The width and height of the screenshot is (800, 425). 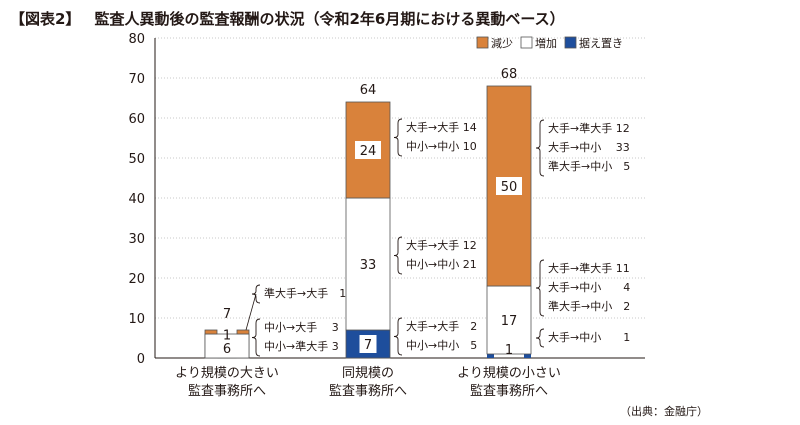 I want to click on annotation-text: 大手→中小 4, so click(x=589, y=287).